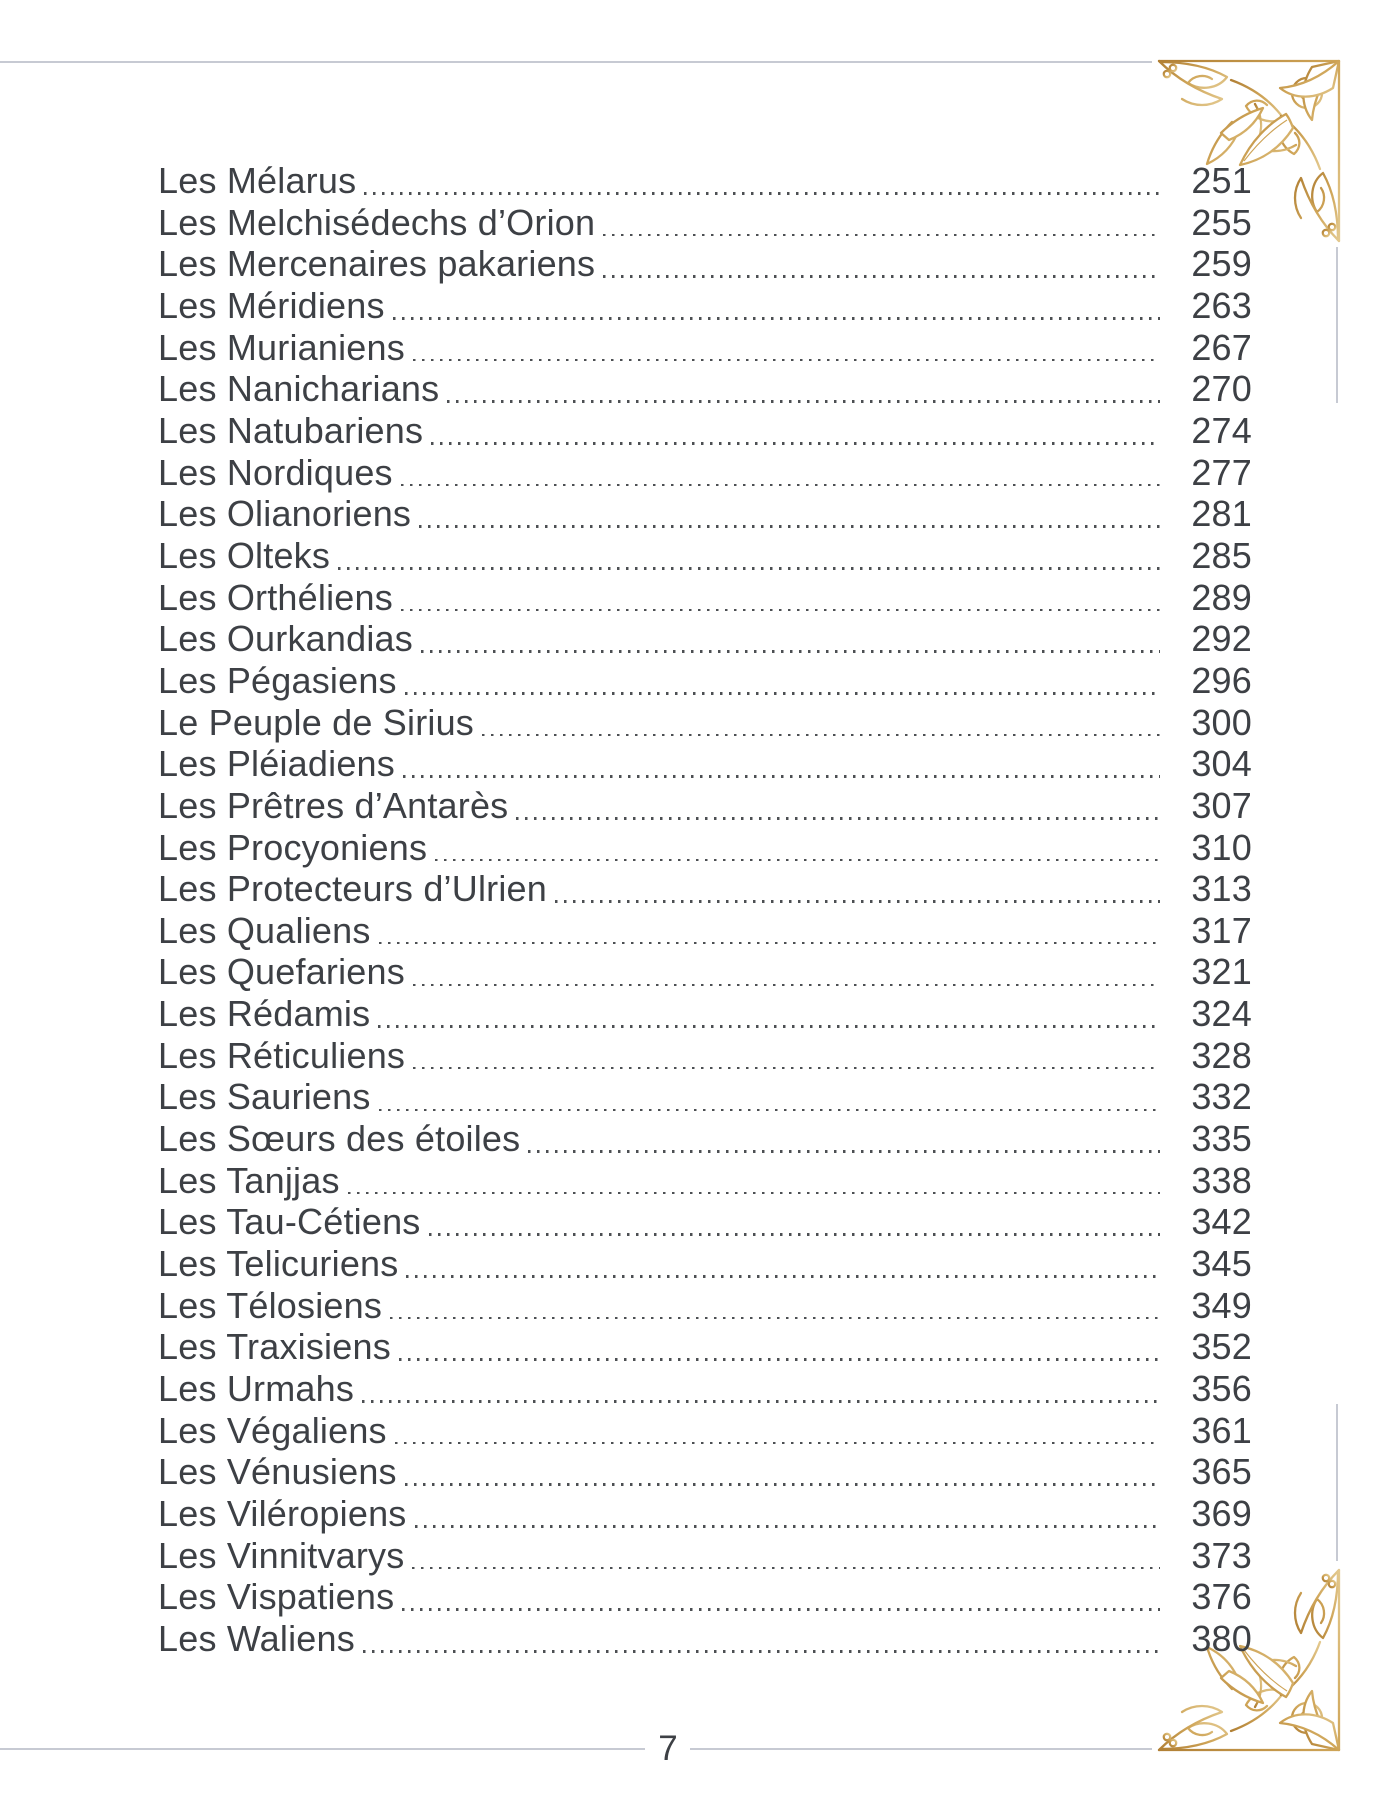  What do you see at coordinates (1221, 222) in the screenshot?
I see `toc-entry-page: 255` at bounding box center [1221, 222].